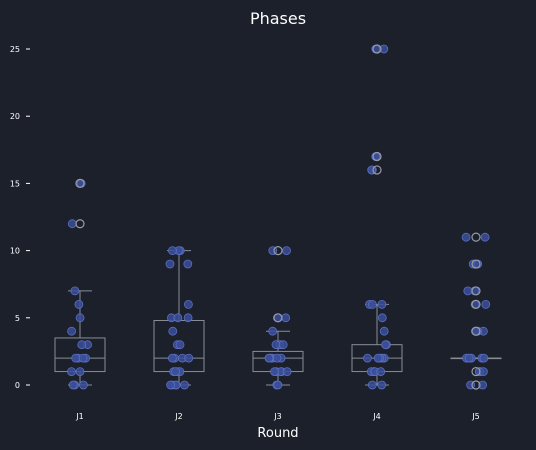 The image size is (536, 450). I want to click on x-tick-label: J4, so click(376, 416).